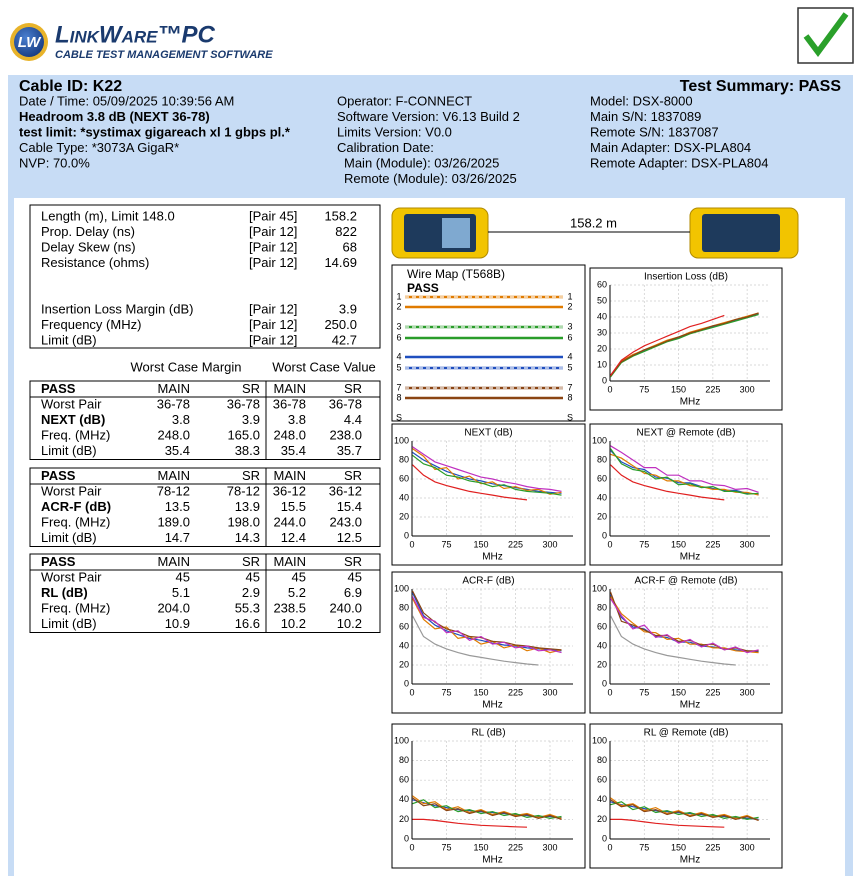  I want to click on cable-length: 158.2 m, so click(593, 222).